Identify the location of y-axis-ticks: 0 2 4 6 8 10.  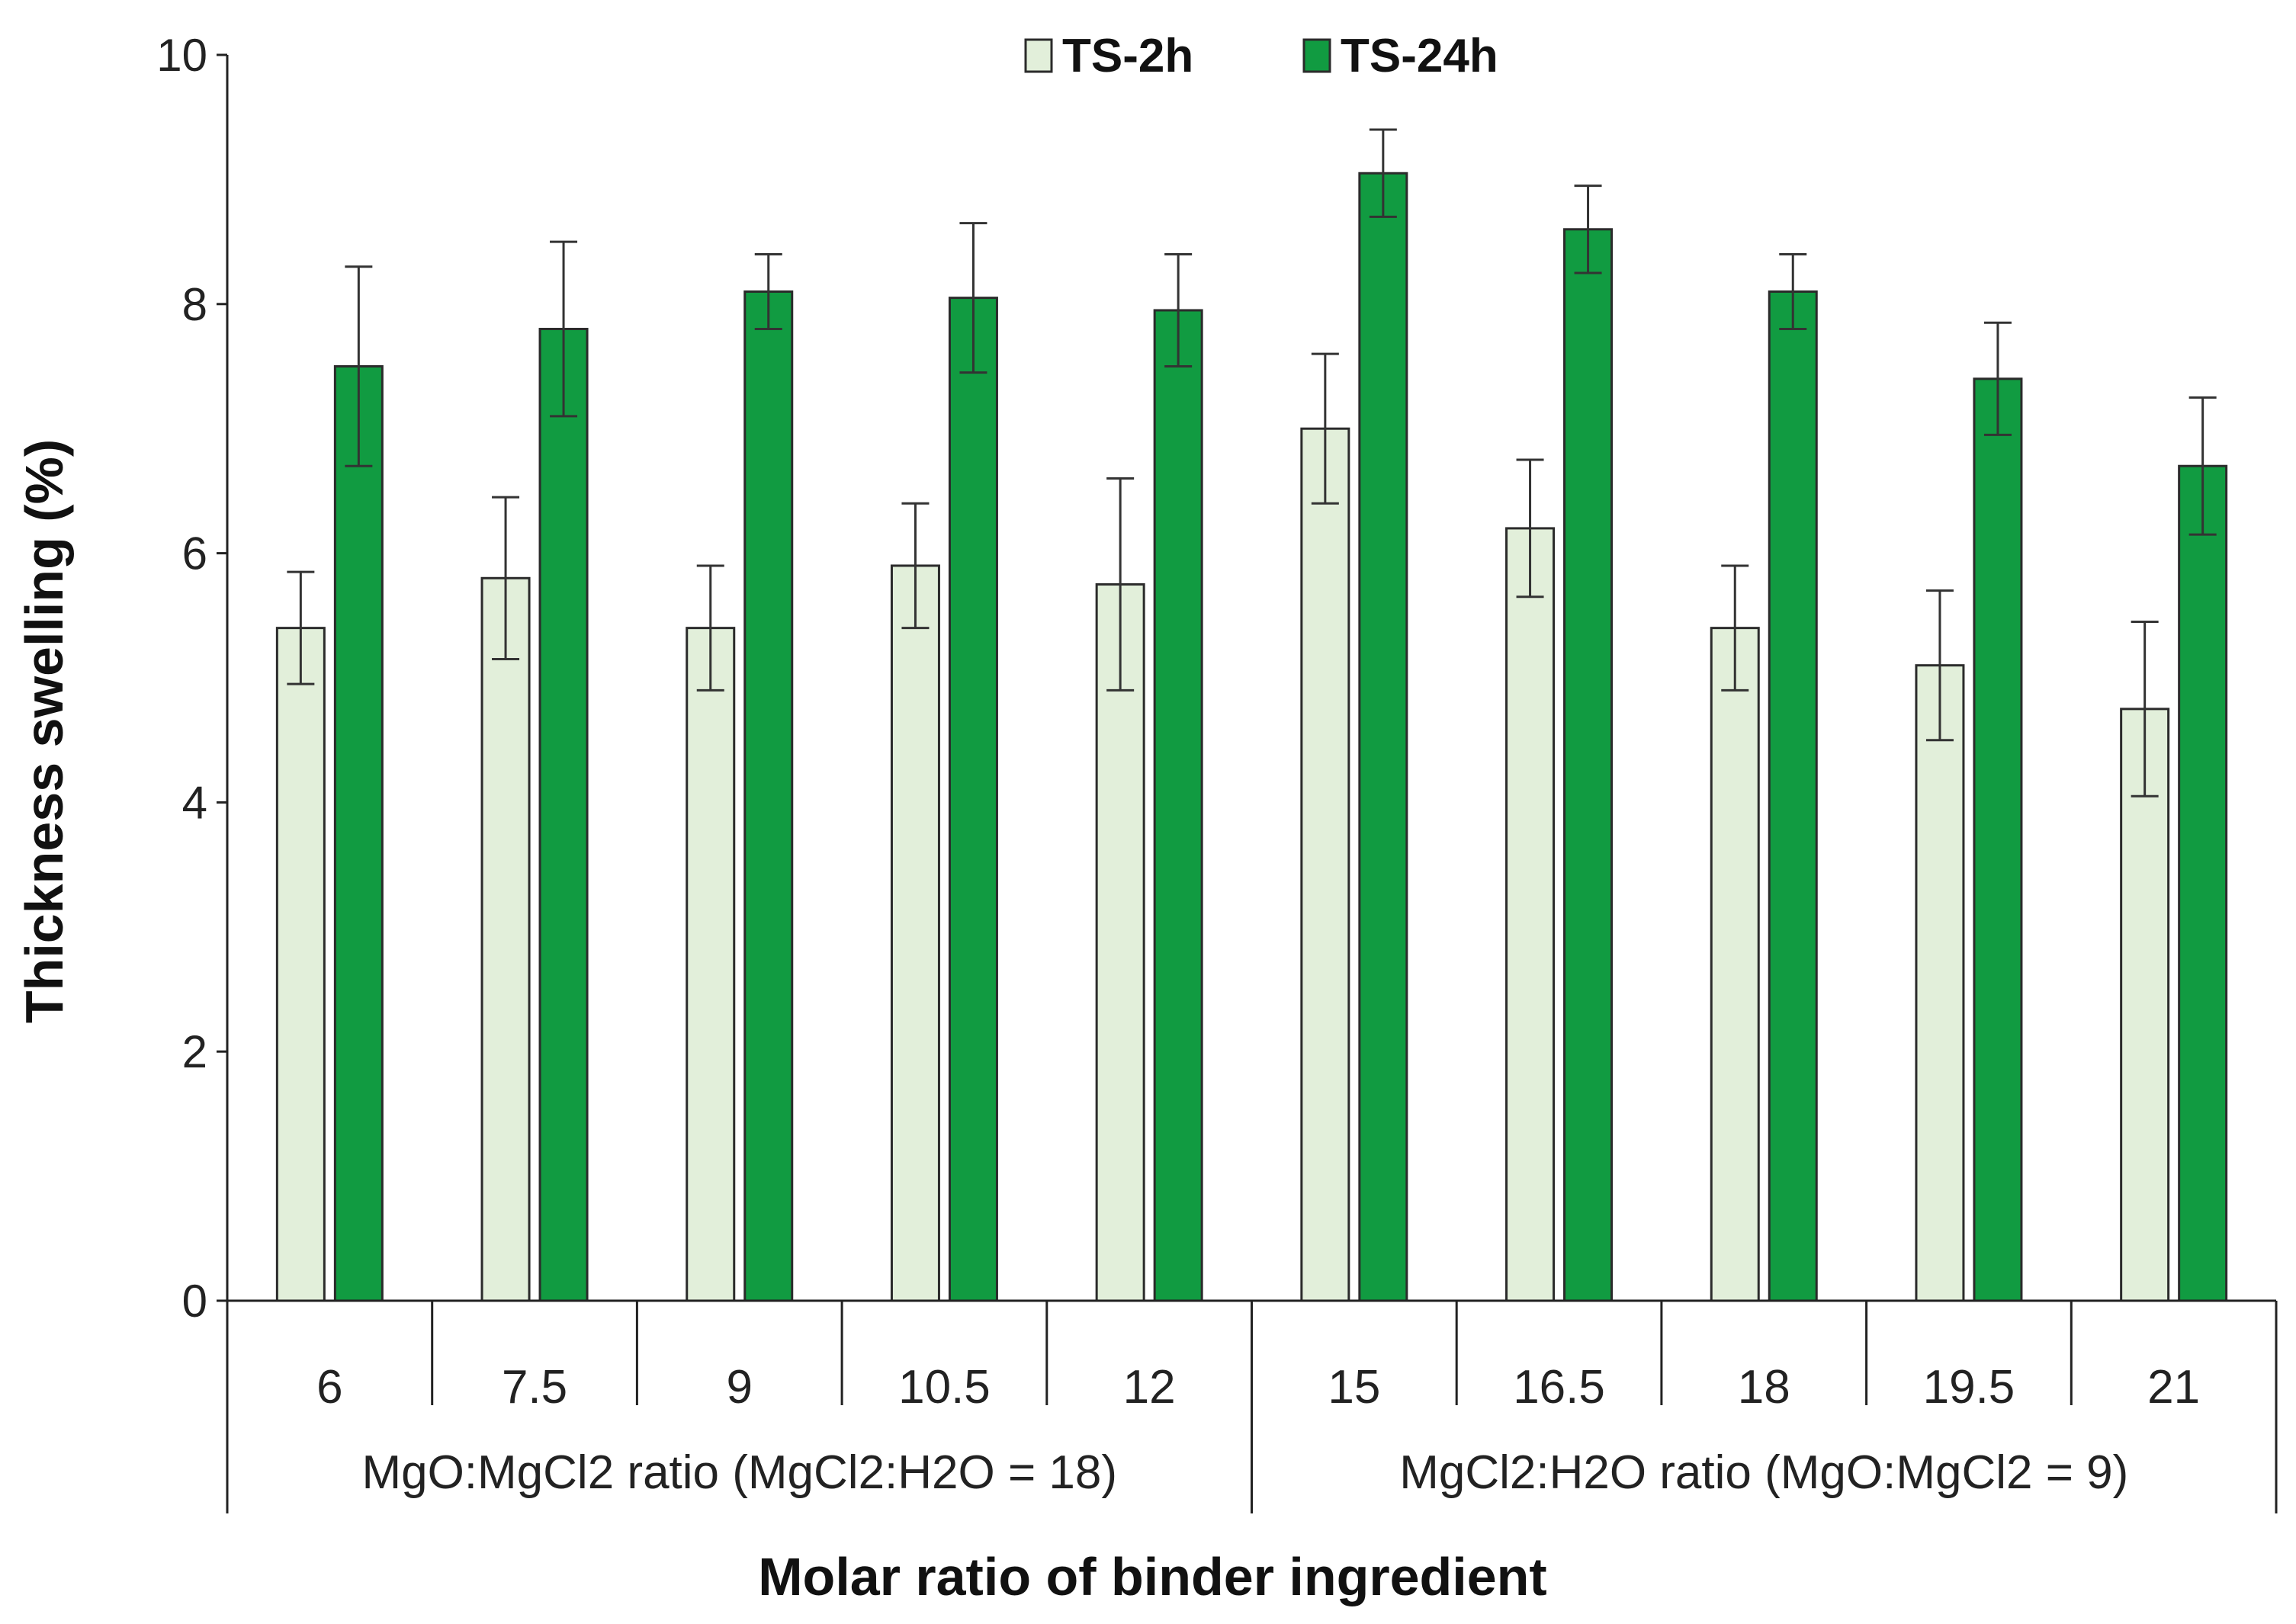
(191, 678).